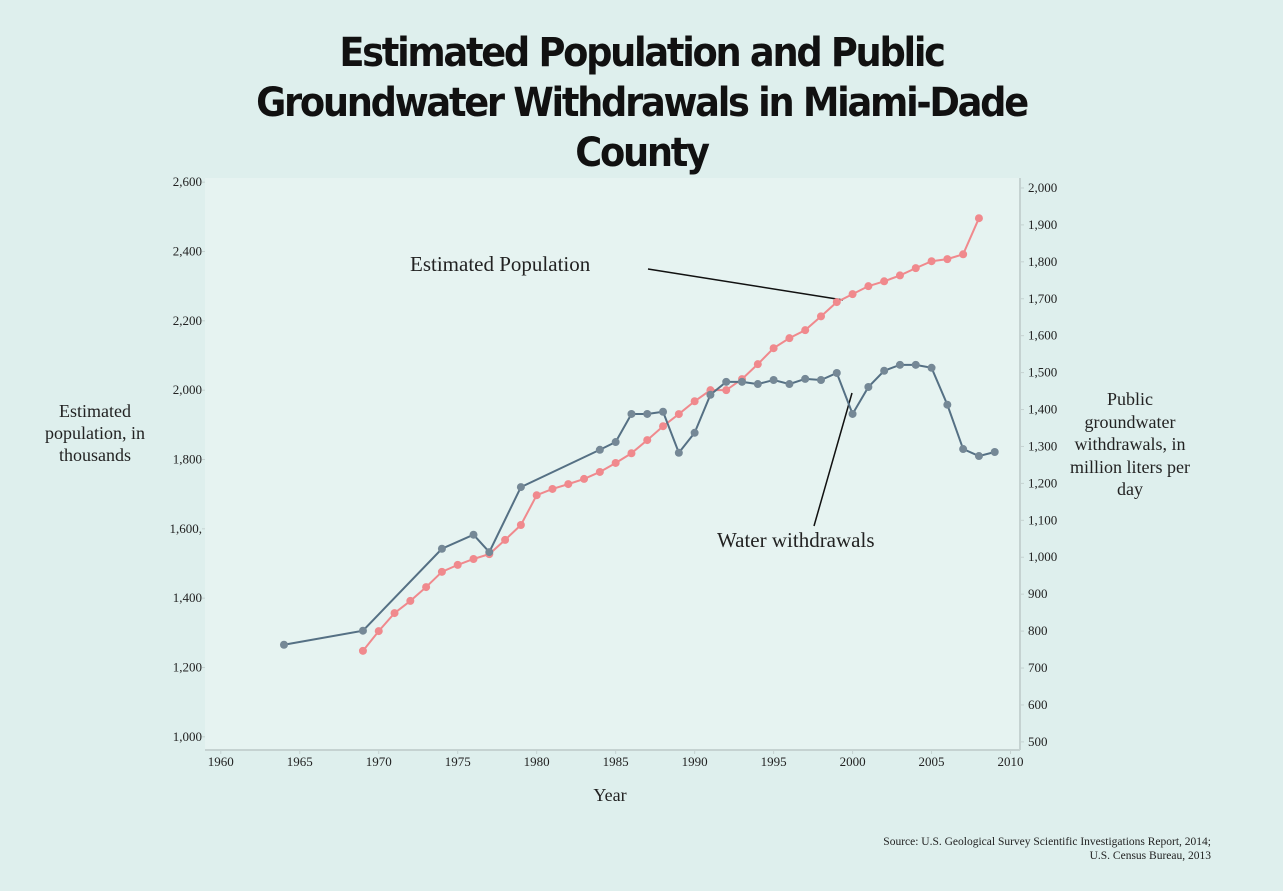  Describe the element at coordinates (1042, 335) in the screenshot. I see `y2-tick-label: 1,600` at that location.